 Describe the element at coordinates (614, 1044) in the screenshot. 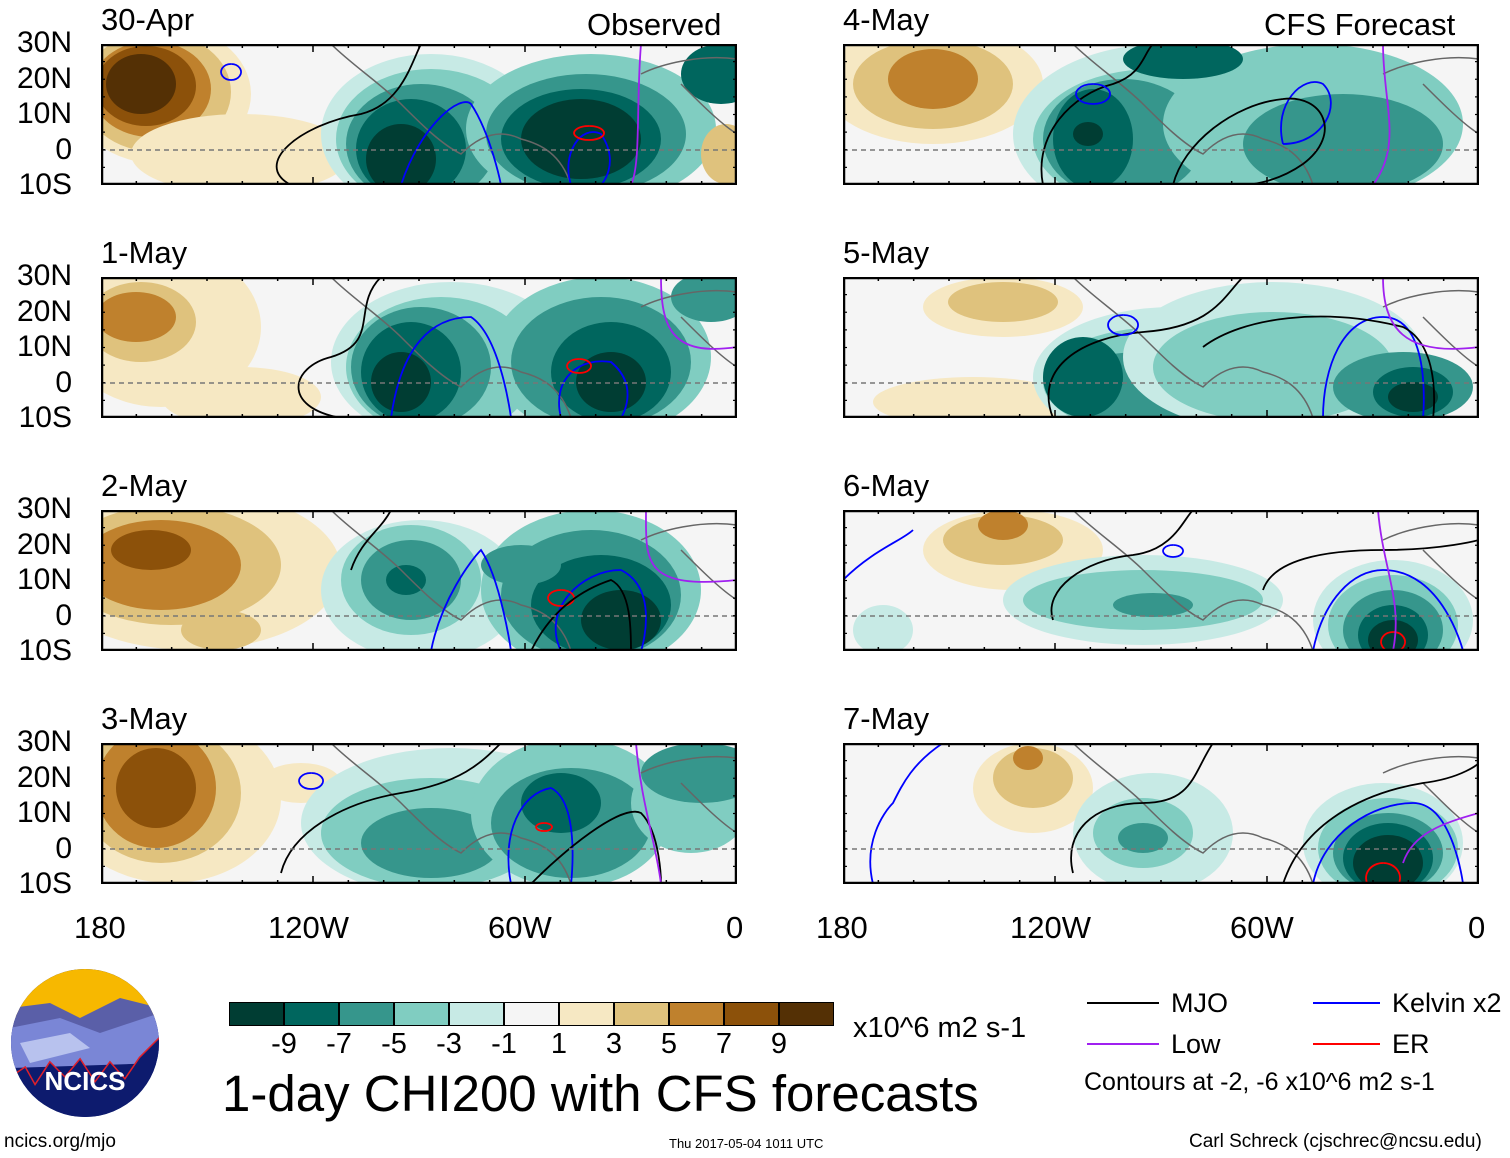

I see `colorbar-tick-label: 3` at that location.